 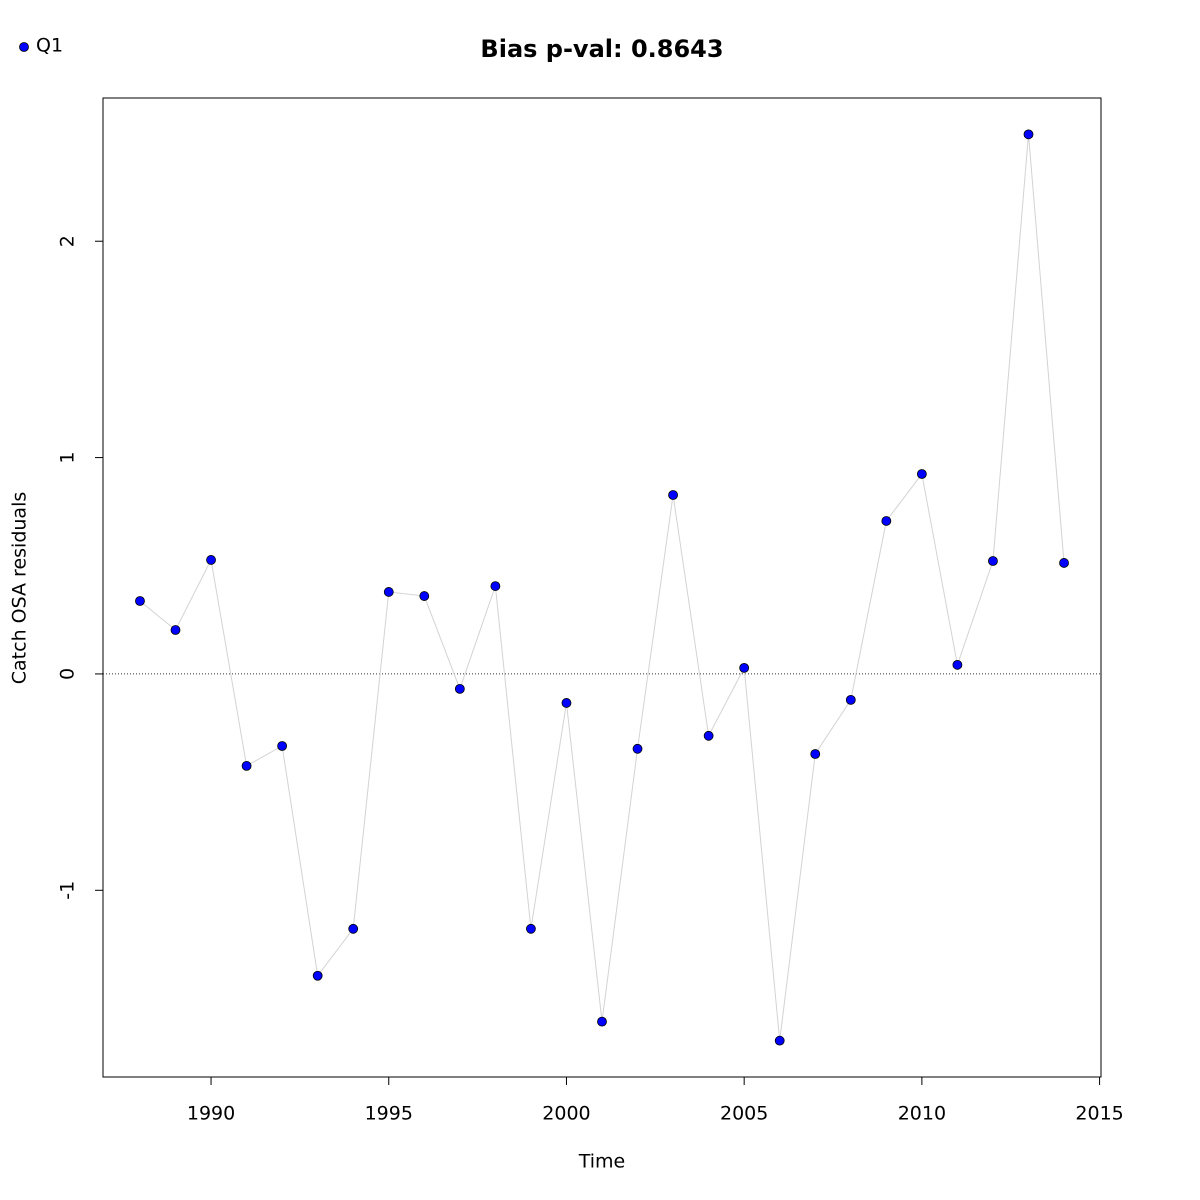 What do you see at coordinates (68, 458) in the screenshot?
I see `y-tick-label: 1` at bounding box center [68, 458].